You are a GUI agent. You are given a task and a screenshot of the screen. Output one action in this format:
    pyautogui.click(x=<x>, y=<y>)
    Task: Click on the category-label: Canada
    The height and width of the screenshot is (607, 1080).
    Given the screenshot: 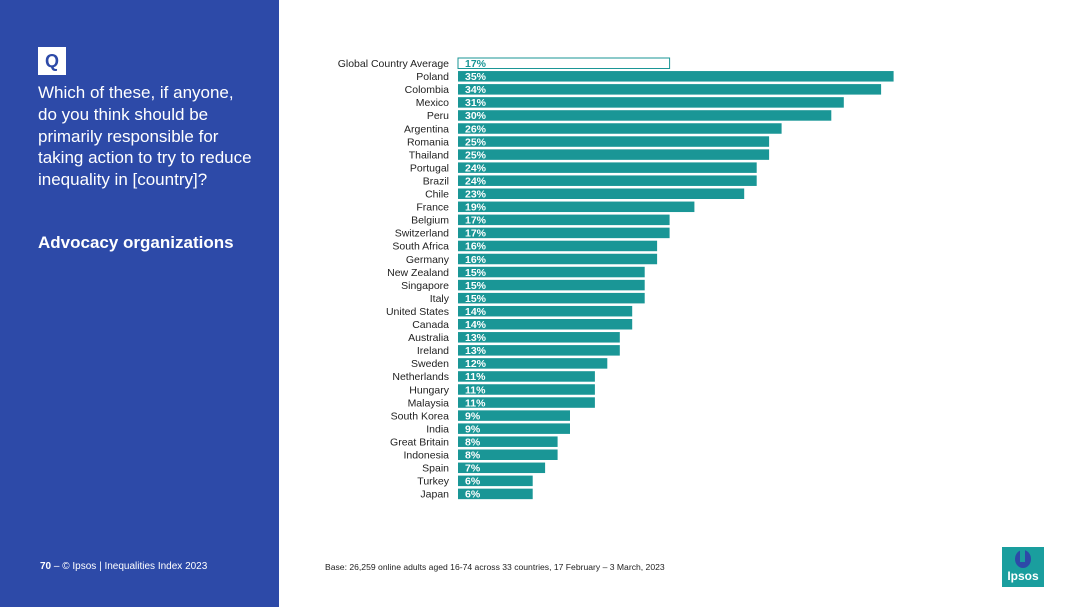 What is the action you would take?
    pyautogui.click(x=430, y=325)
    